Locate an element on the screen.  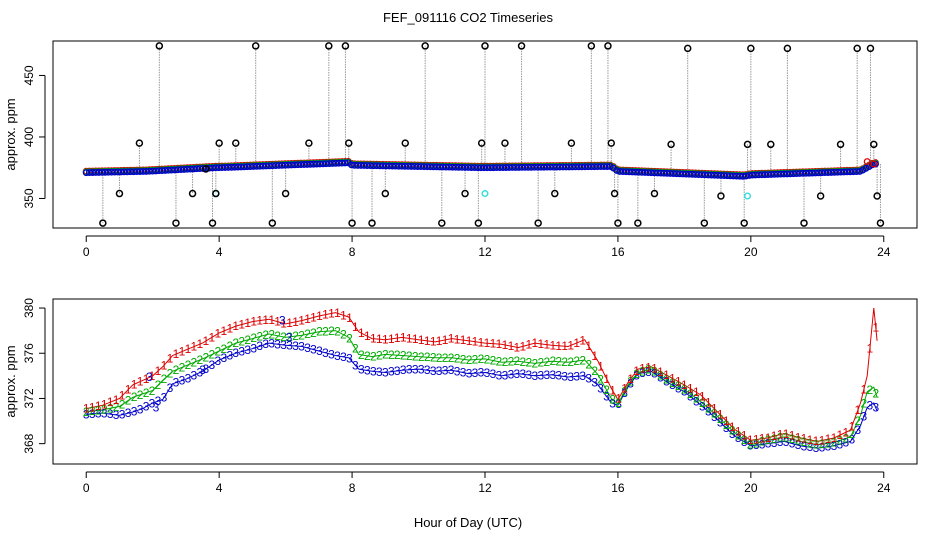
bottom-x-tick-label: 16 is located at coordinates (618, 488).